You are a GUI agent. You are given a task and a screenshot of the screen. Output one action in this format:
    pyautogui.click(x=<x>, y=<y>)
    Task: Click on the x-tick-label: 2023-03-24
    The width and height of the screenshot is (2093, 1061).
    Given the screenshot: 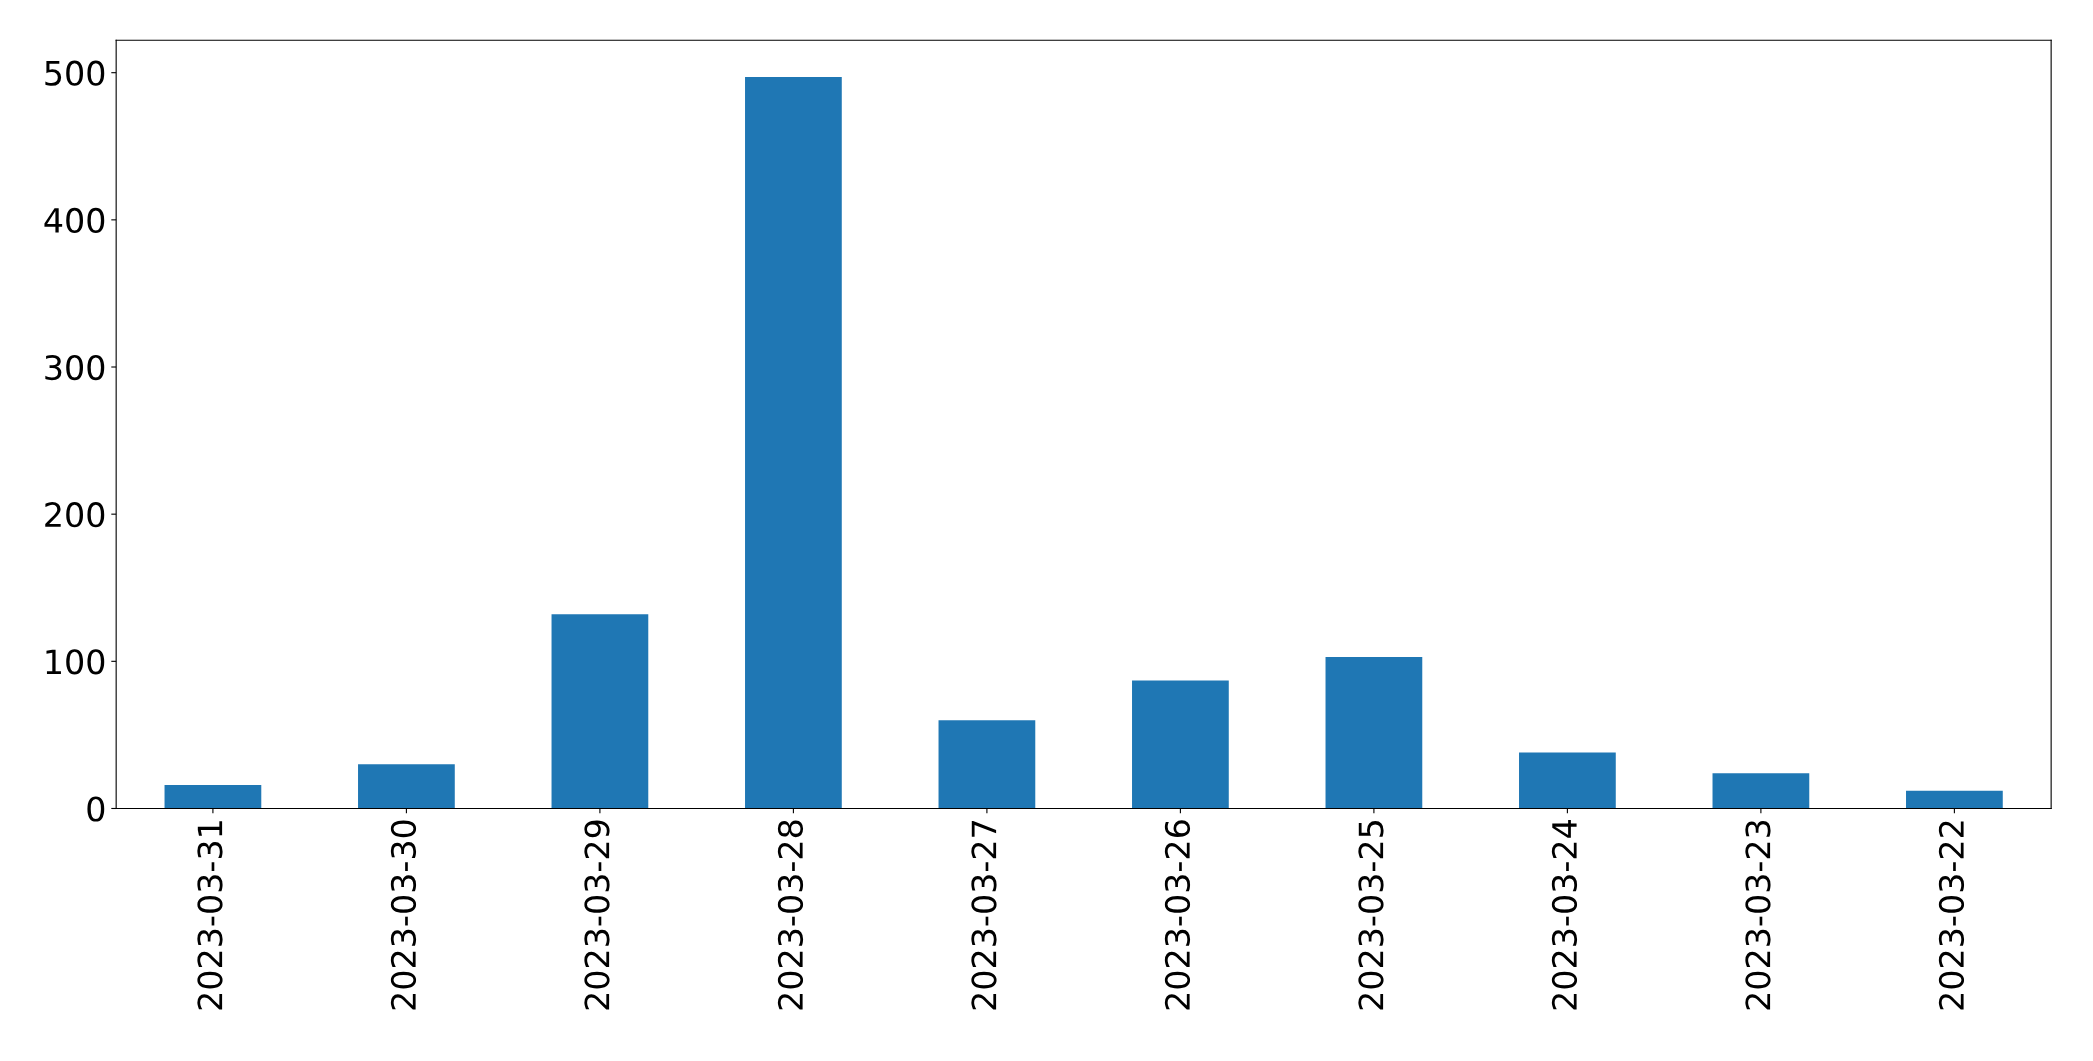 What is the action you would take?
    pyautogui.click(x=1564, y=915)
    